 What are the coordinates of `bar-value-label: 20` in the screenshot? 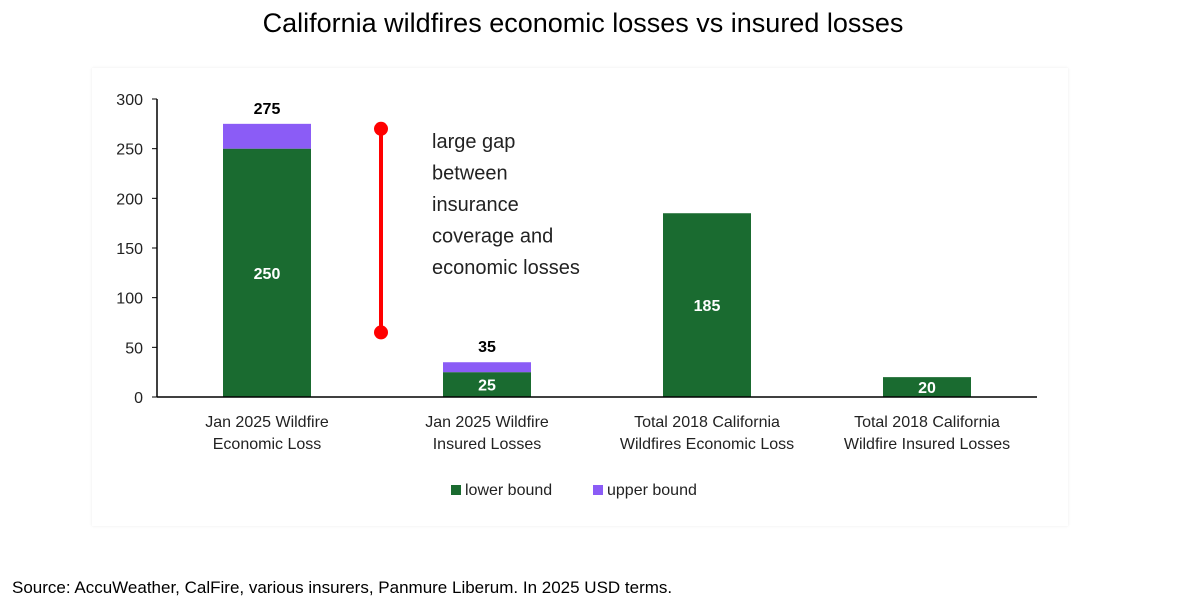 It's located at (927, 388).